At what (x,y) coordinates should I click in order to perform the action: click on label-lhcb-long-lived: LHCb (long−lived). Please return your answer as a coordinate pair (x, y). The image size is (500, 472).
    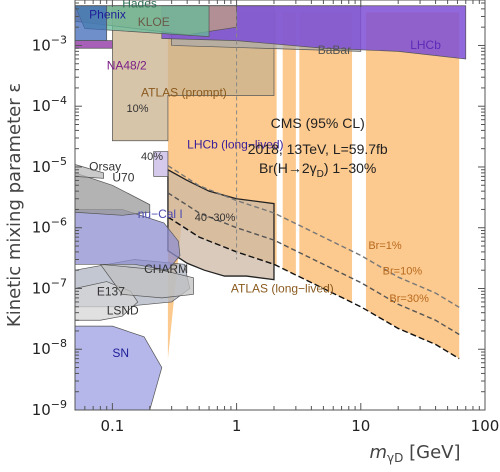
    Looking at the image, I should click on (235, 145).